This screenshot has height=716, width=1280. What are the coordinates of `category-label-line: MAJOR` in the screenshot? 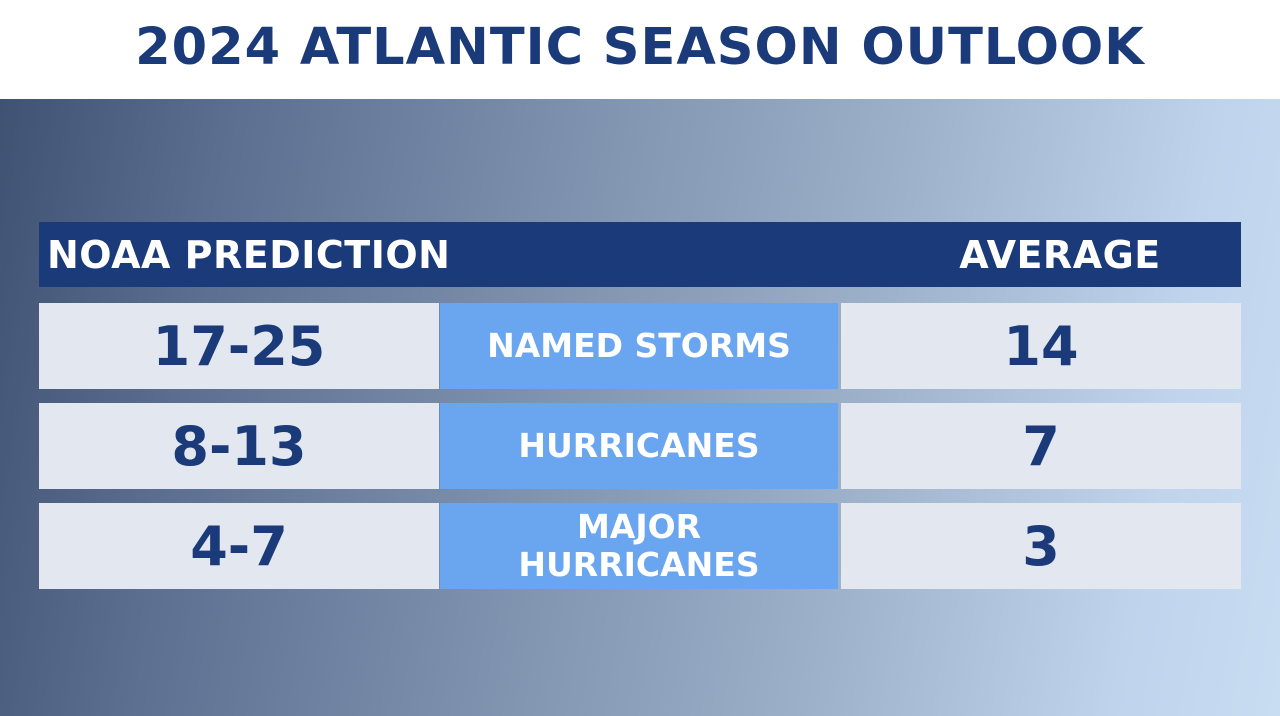 It's located at (639, 526).